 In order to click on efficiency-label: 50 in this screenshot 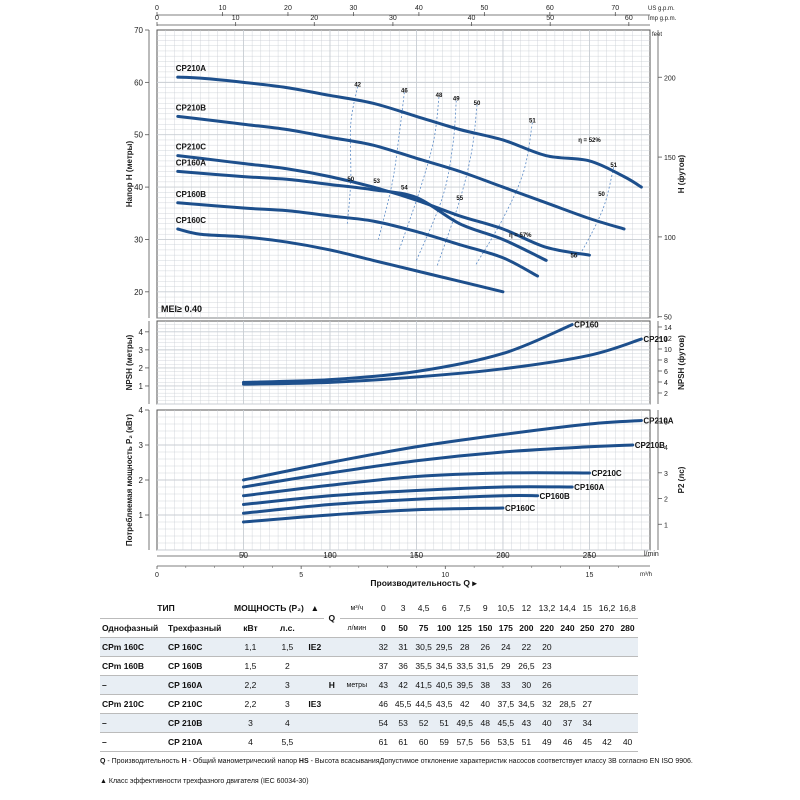, I will do `click(350, 180)`.